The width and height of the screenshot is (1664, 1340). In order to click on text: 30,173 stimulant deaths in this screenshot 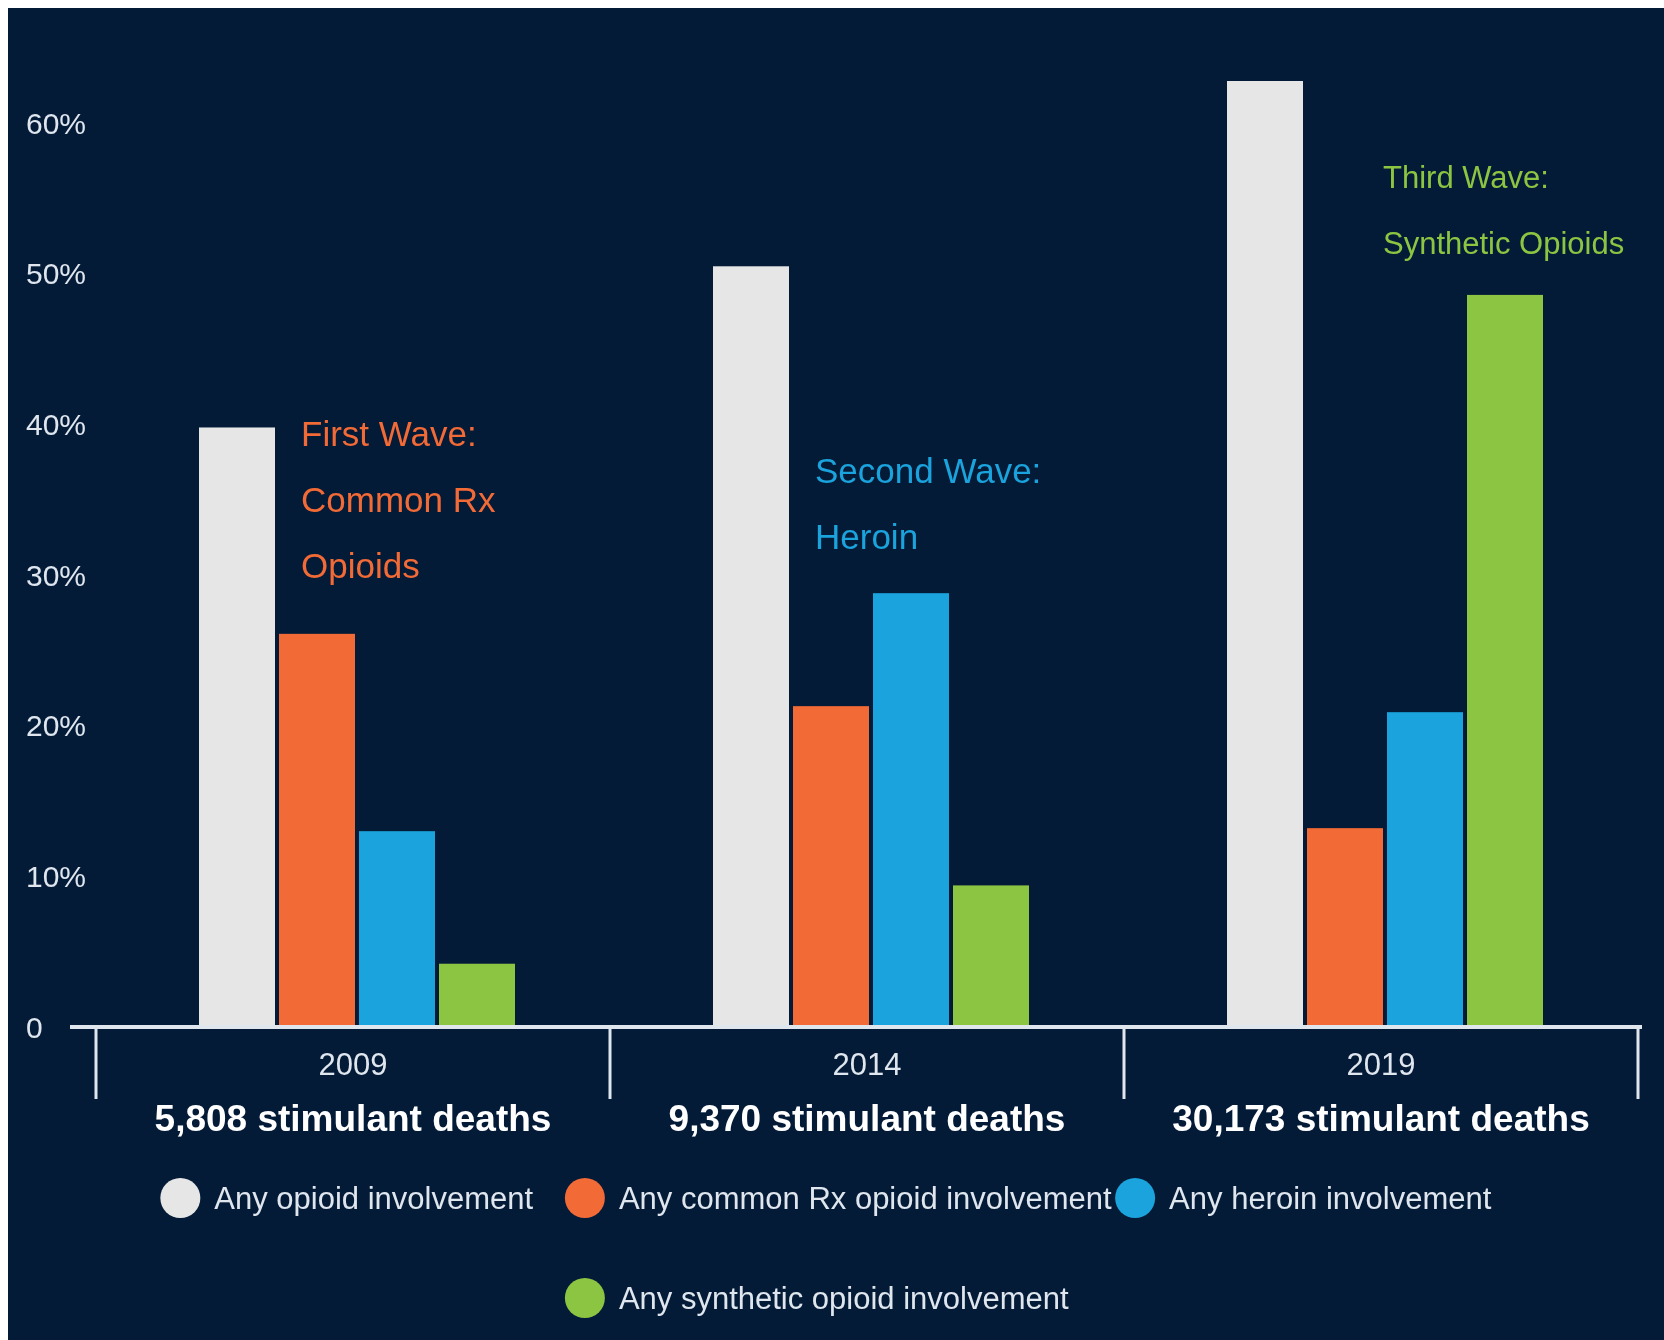, I will do `click(1381, 1118)`.